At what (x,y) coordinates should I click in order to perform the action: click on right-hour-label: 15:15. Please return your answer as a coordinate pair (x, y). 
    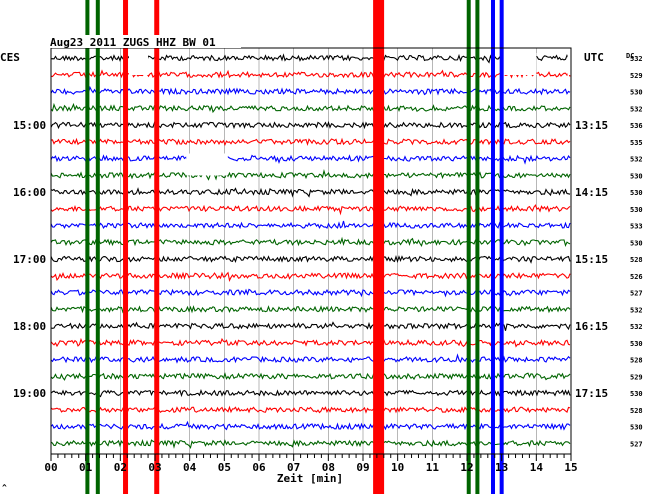
    Looking at the image, I should click on (591, 259).